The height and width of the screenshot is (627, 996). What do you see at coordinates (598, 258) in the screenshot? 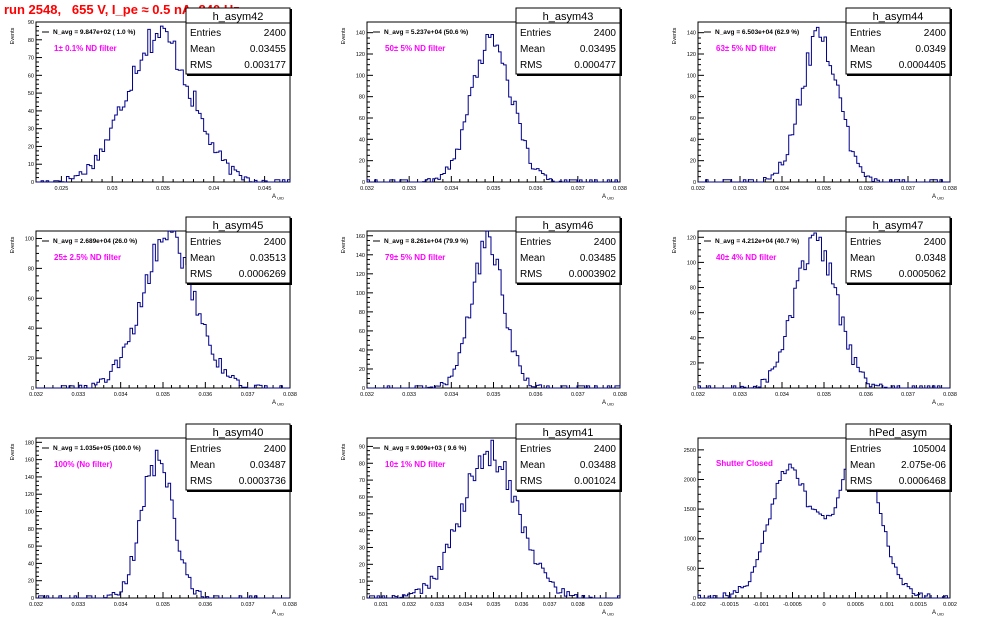
I see `stats-value: 0.03485` at bounding box center [598, 258].